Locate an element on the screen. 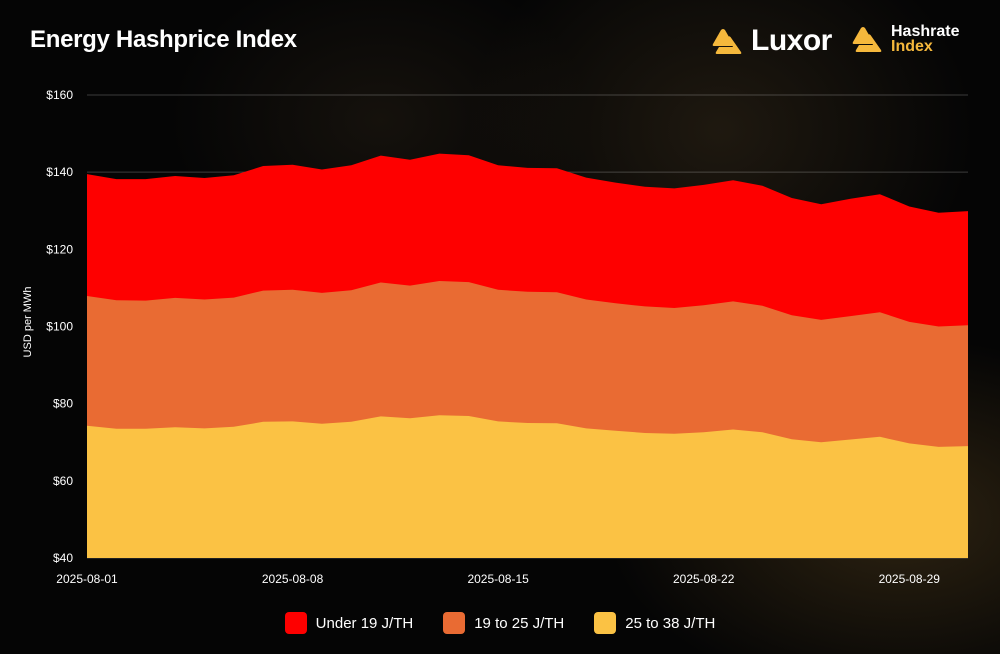 The width and height of the screenshot is (1000, 654). chart-title: Energy Hashprice Index is located at coordinates (163, 39).